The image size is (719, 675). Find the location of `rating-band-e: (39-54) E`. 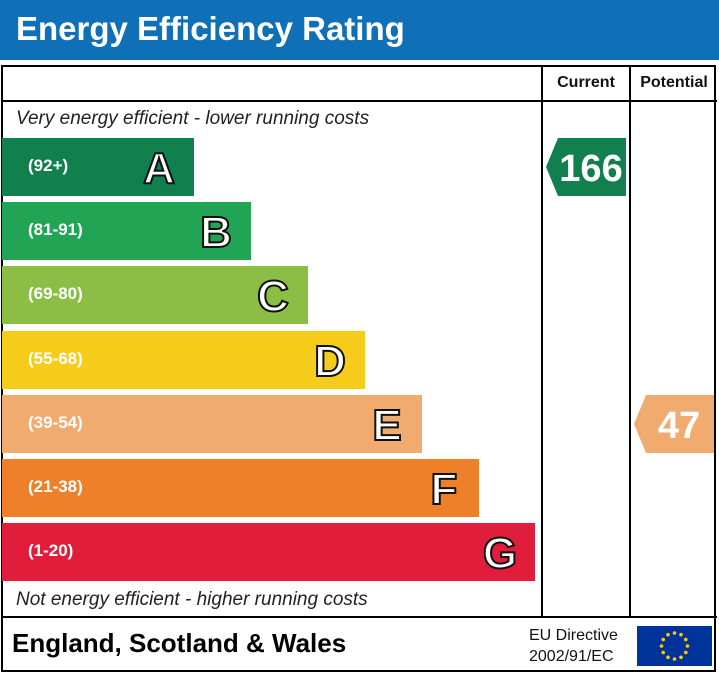

rating-band-e: (39-54) E is located at coordinates (212, 424).